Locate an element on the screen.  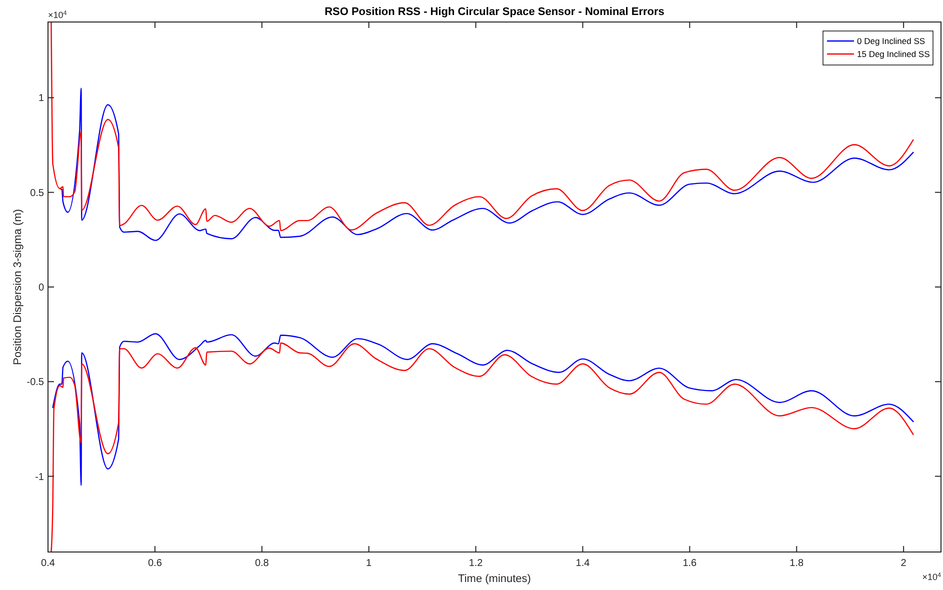
y-axis-title: Position Dispersion 3-sigma (m) is located at coordinates (18, 287).